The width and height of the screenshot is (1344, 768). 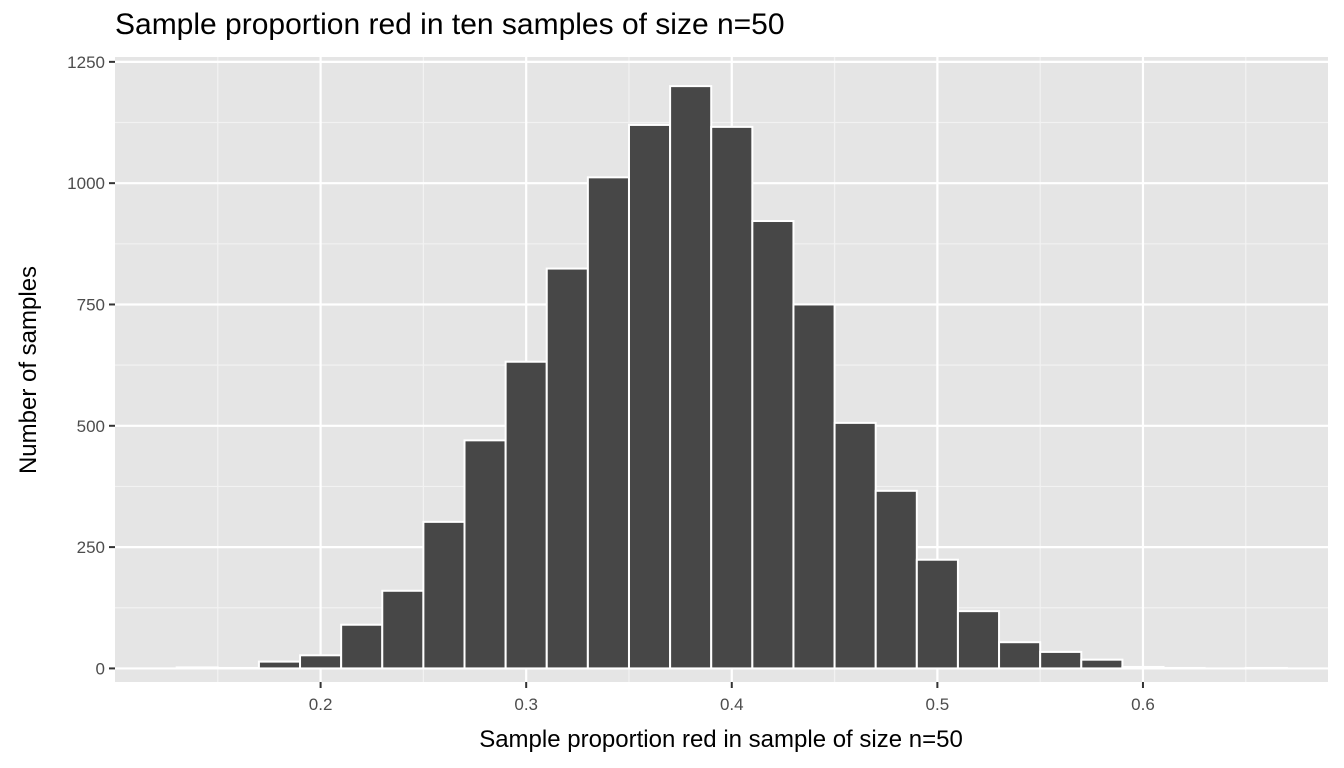 I want to click on y-axis: 0 250 500 750 1000 1250, so click(x=91, y=365).